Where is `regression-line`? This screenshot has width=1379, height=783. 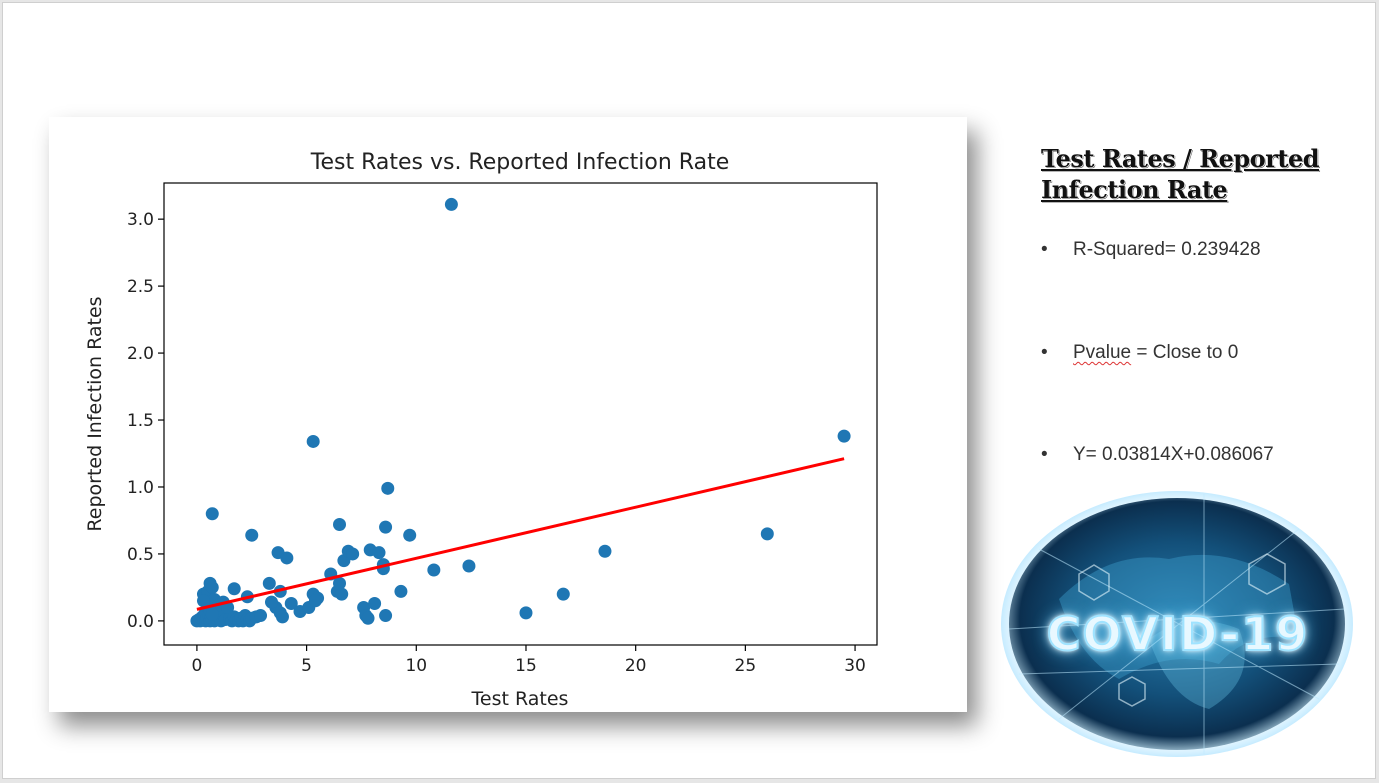 regression-line is located at coordinates (520, 534).